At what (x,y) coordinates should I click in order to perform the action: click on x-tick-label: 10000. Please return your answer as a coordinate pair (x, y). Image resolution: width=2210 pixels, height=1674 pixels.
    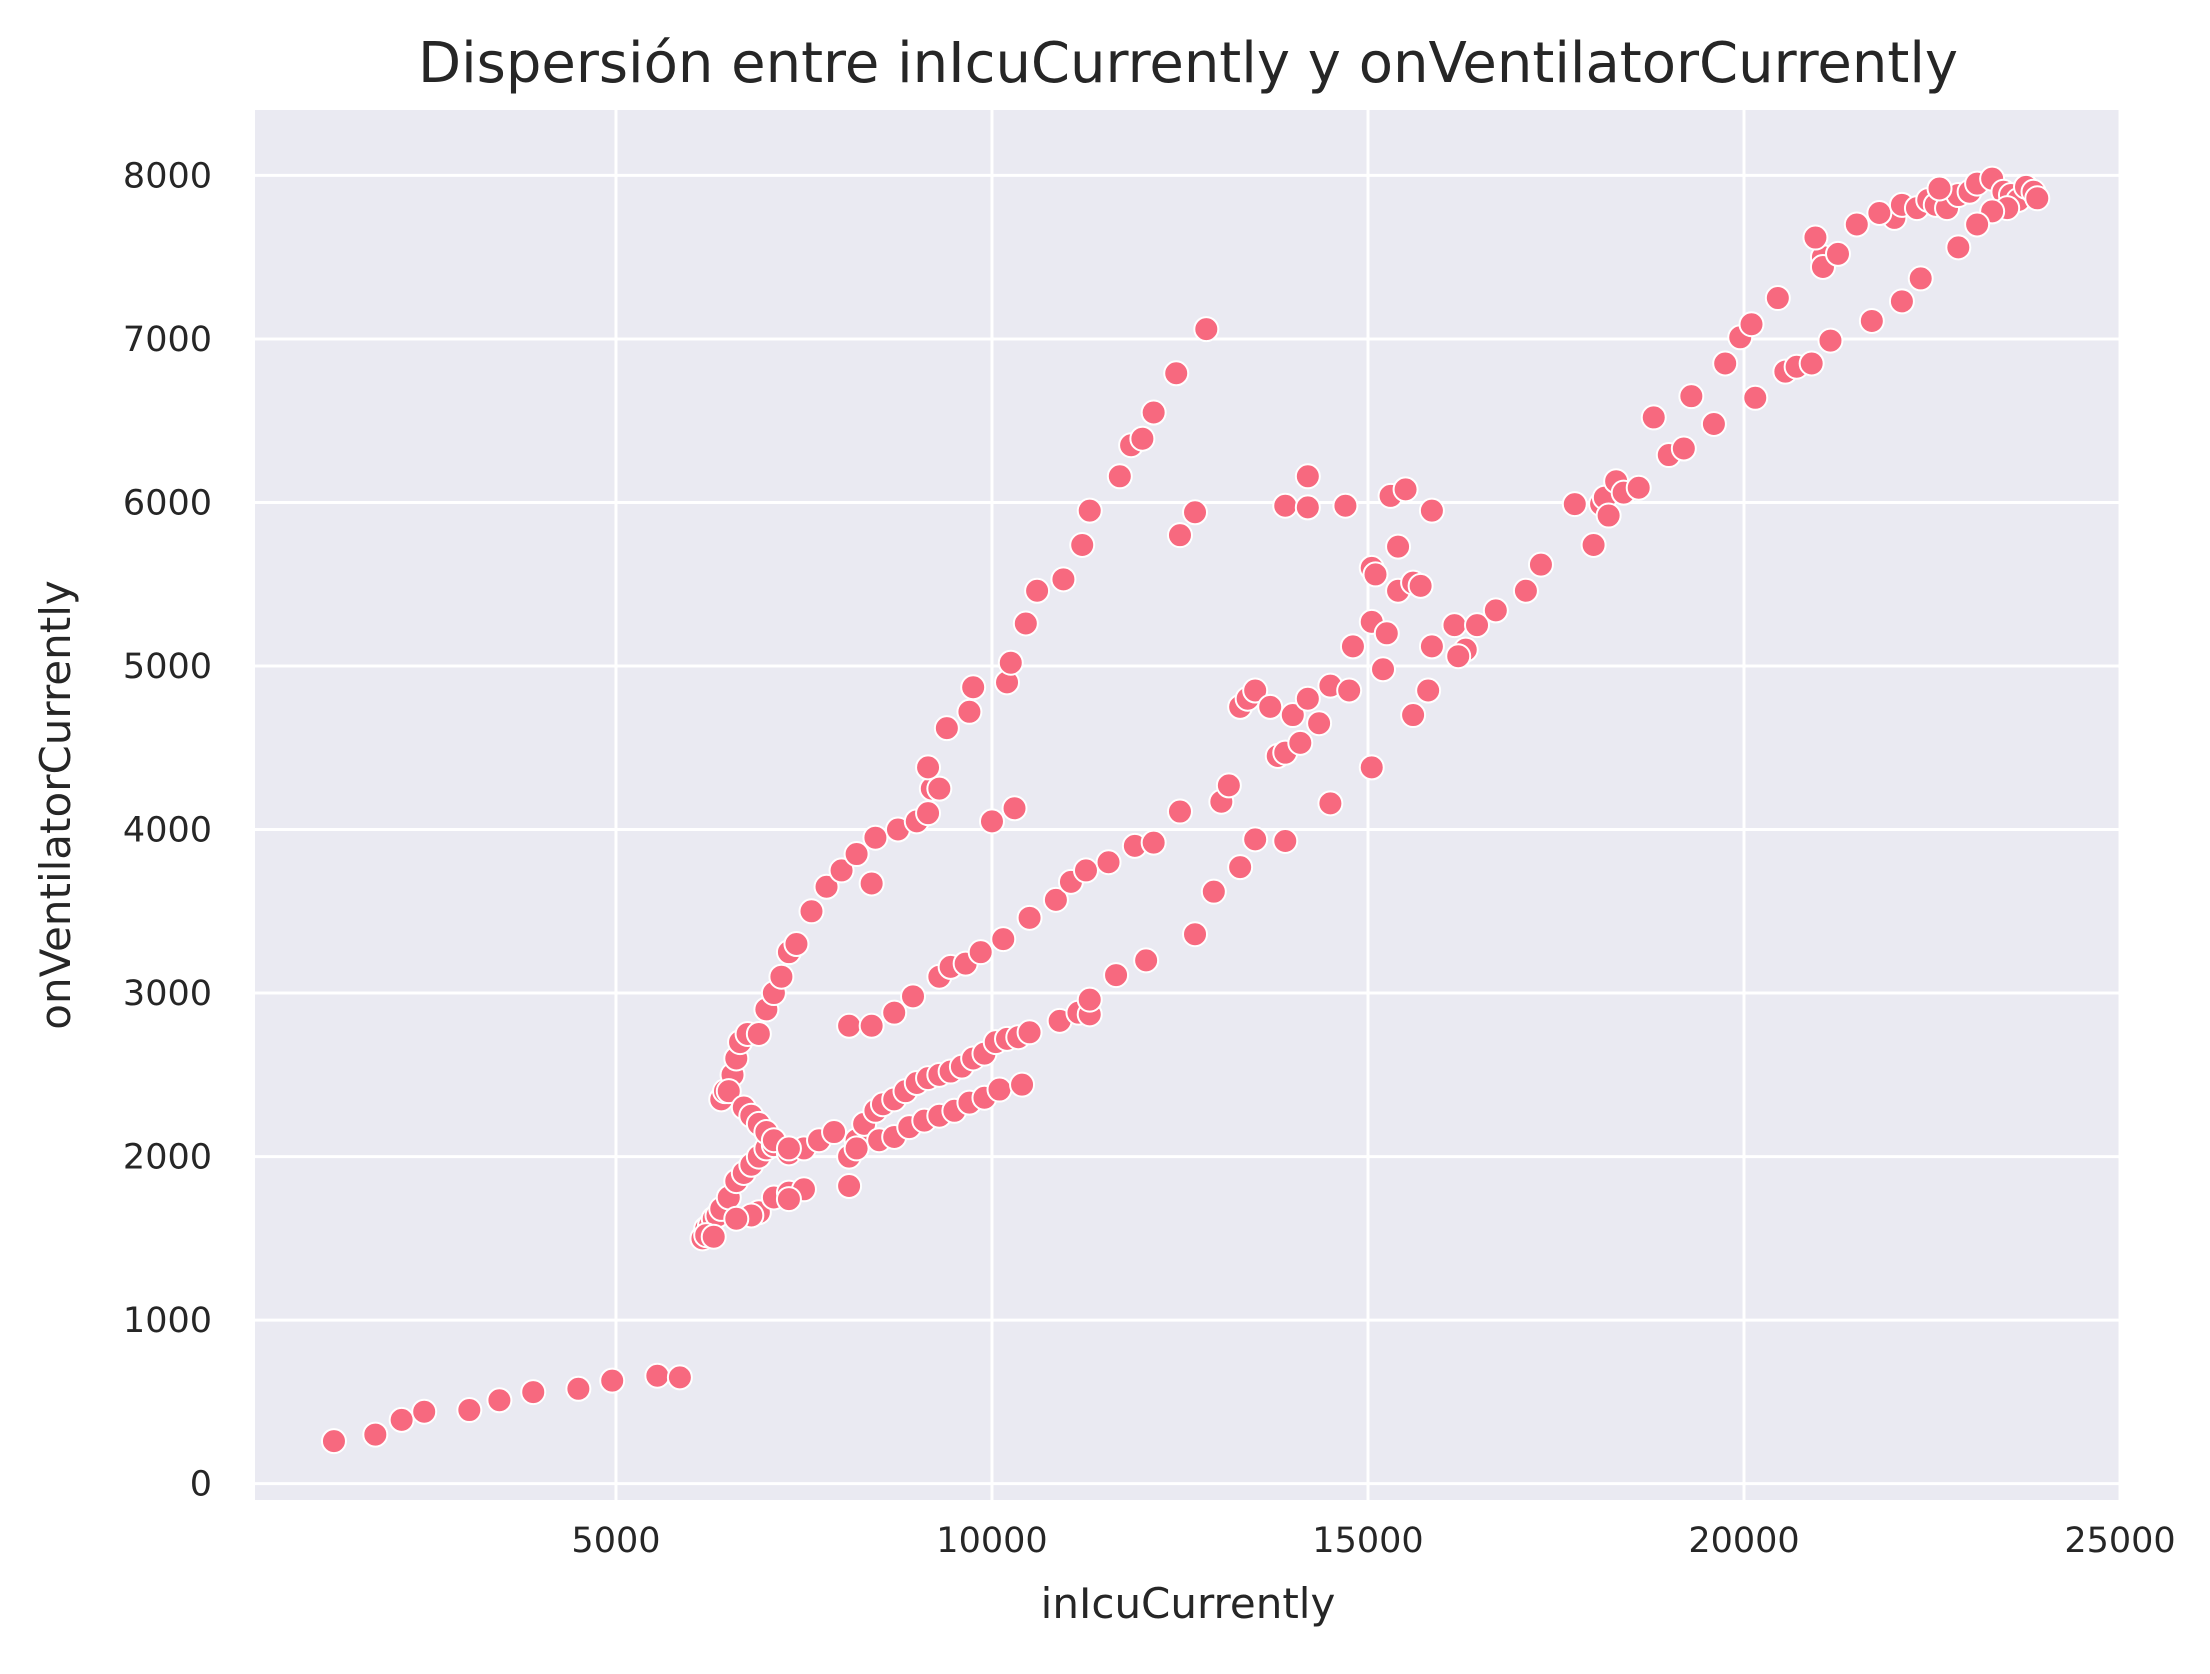
    Looking at the image, I should click on (991, 1541).